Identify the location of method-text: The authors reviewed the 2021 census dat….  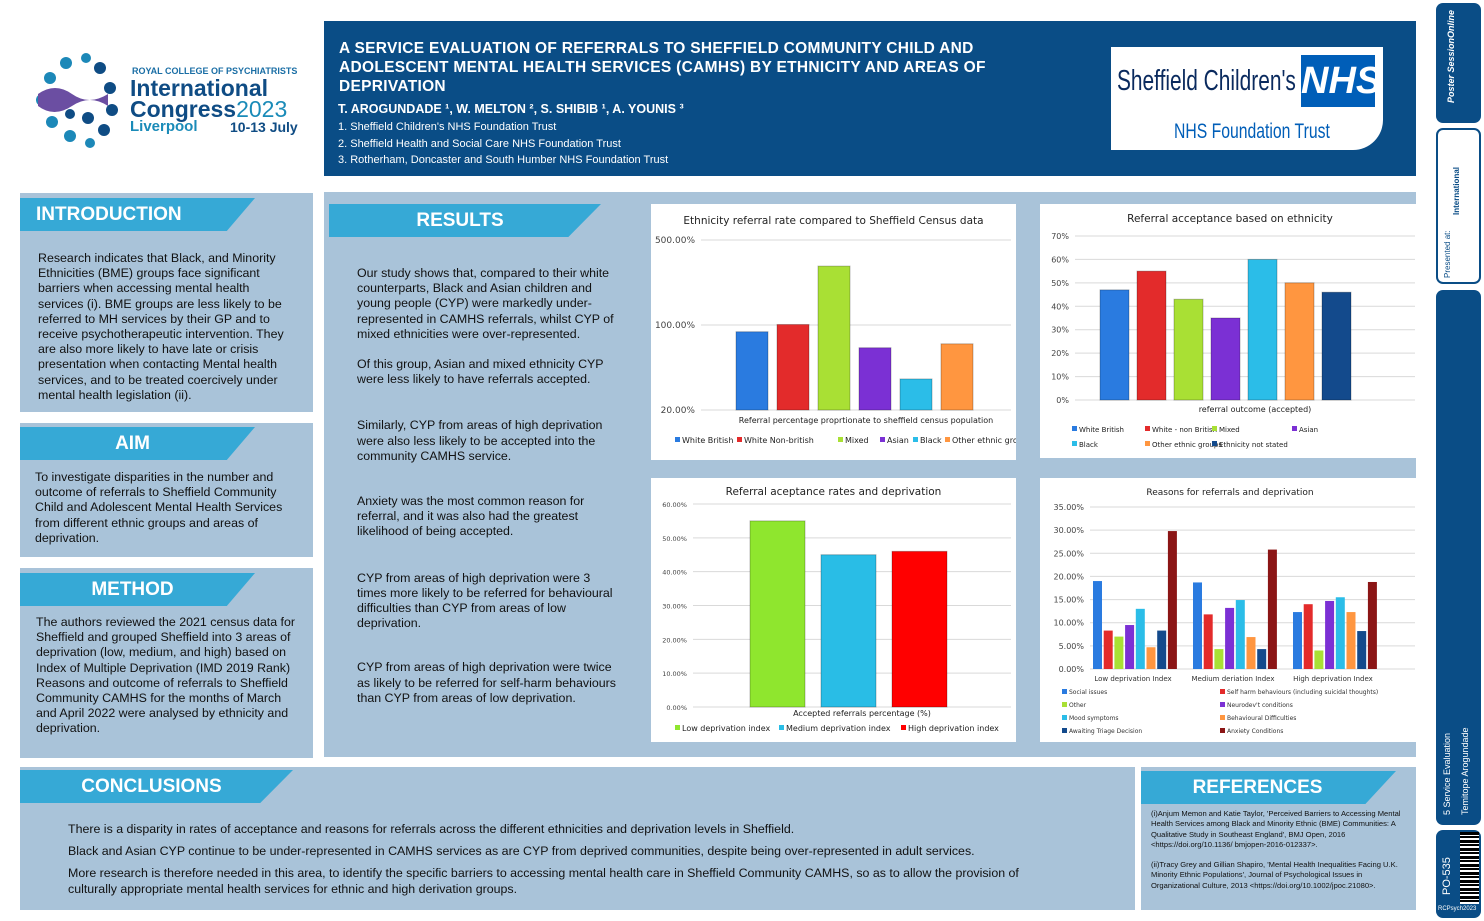
(170, 676).